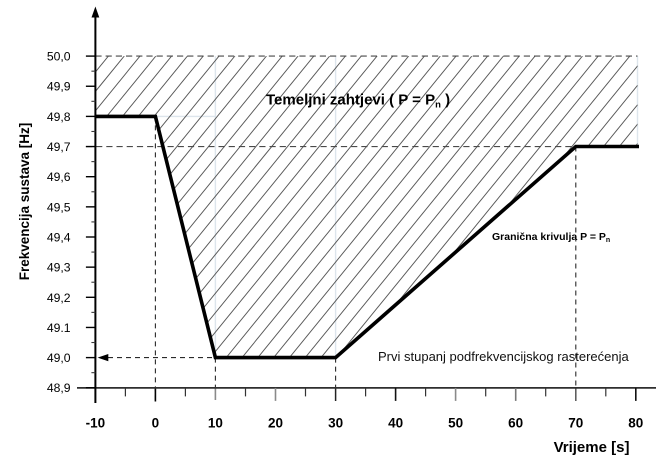  Describe the element at coordinates (635, 423) in the screenshot. I see `svg-text: 80` at that location.